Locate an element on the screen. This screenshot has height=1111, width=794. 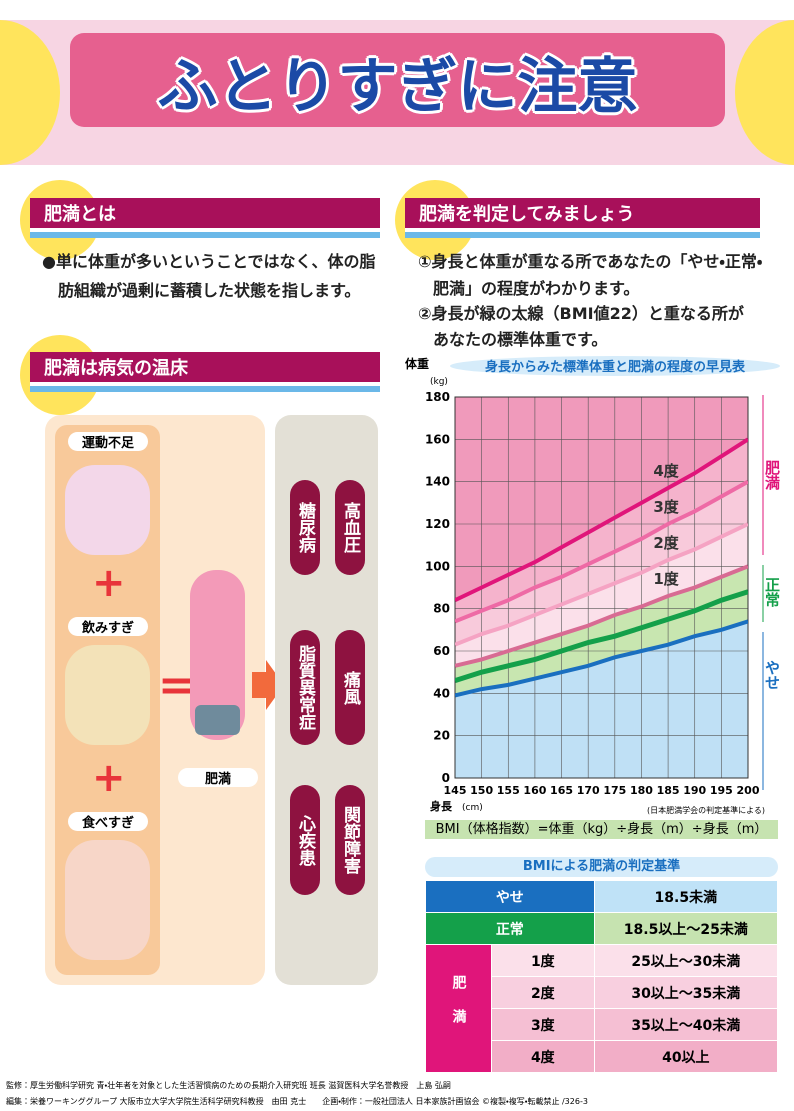
text: 肪組織が過剰に蓄積した状態を指します。 is located at coordinates (209, 290).